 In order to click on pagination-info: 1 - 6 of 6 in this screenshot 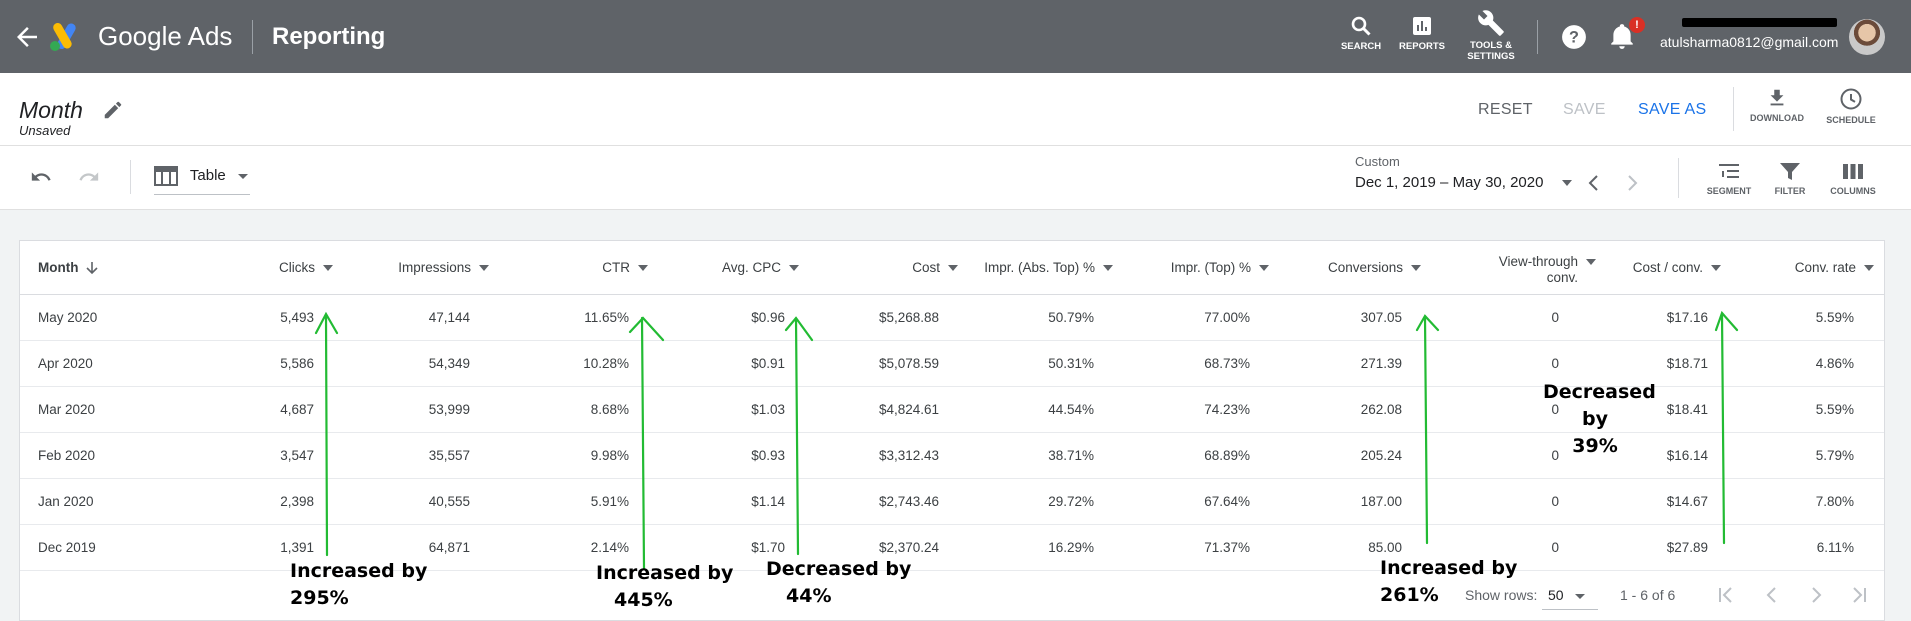, I will do `click(1648, 595)`.